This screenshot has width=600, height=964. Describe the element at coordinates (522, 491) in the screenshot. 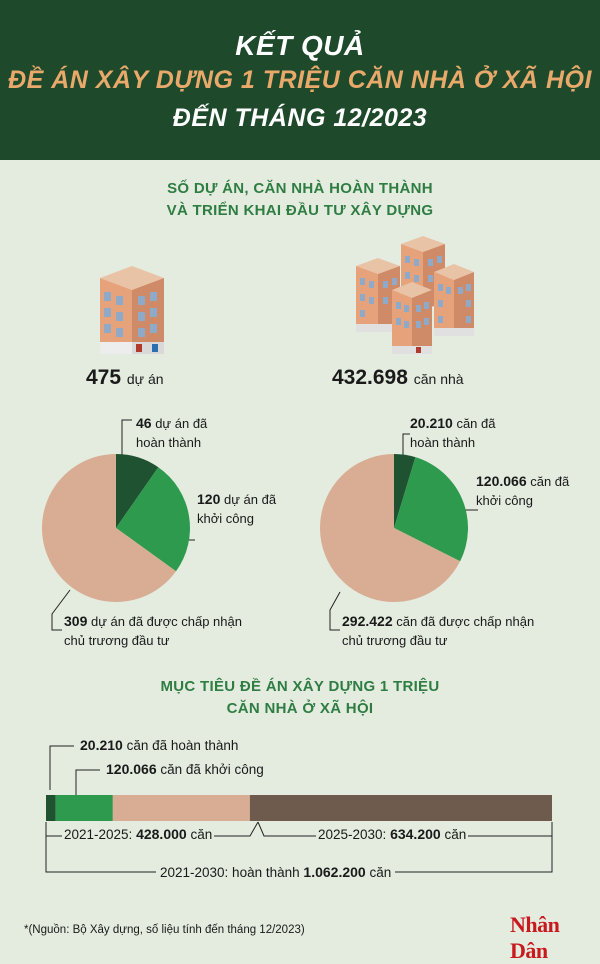

I see `pie2-label-started: 120.066 căn đã khởi công` at that location.